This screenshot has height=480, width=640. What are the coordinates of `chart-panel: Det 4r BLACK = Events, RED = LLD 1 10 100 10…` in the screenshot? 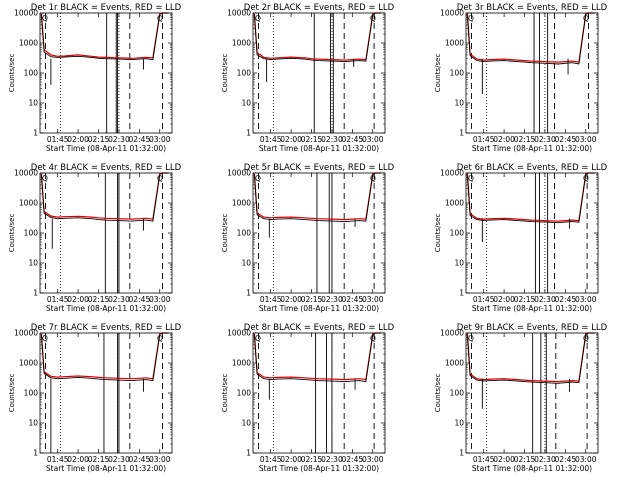 It's located at (95, 238).